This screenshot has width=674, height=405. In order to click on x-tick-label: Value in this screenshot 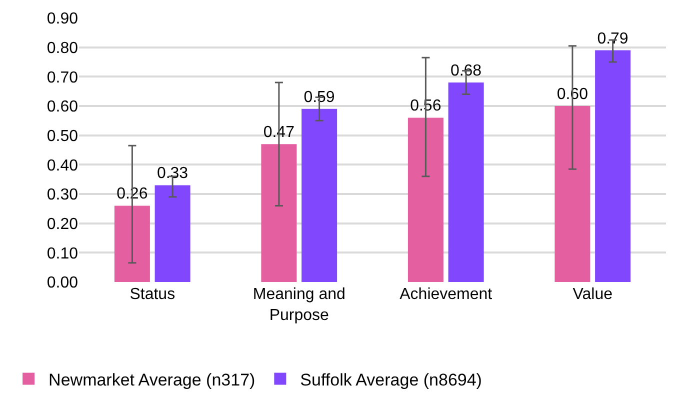, I will do `click(592, 294)`.